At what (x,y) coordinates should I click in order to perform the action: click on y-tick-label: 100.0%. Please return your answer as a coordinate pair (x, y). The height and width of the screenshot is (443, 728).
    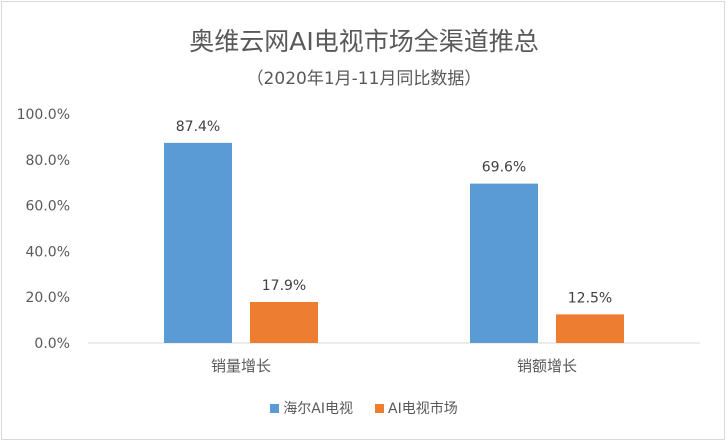
    Looking at the image, I should click on (43, 115).